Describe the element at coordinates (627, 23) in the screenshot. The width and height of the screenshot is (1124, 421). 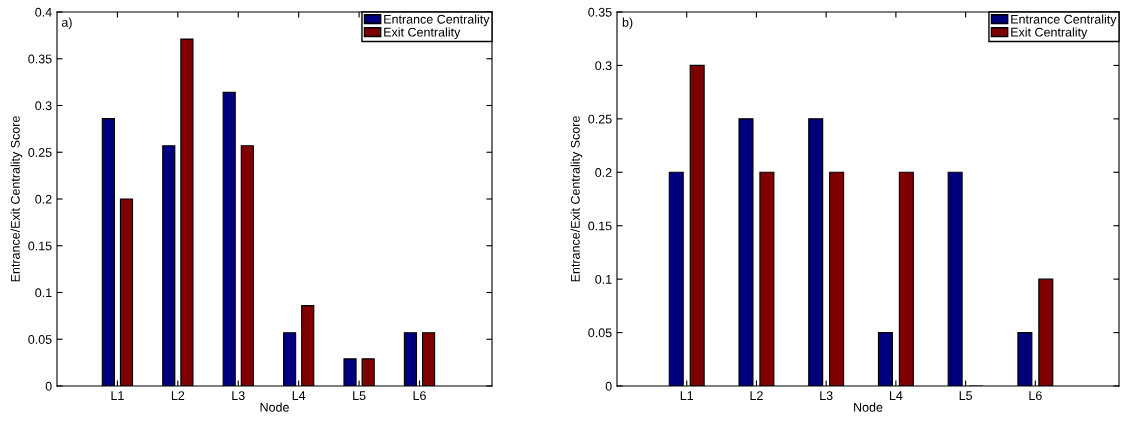
I see `annotation: b)` at that location.